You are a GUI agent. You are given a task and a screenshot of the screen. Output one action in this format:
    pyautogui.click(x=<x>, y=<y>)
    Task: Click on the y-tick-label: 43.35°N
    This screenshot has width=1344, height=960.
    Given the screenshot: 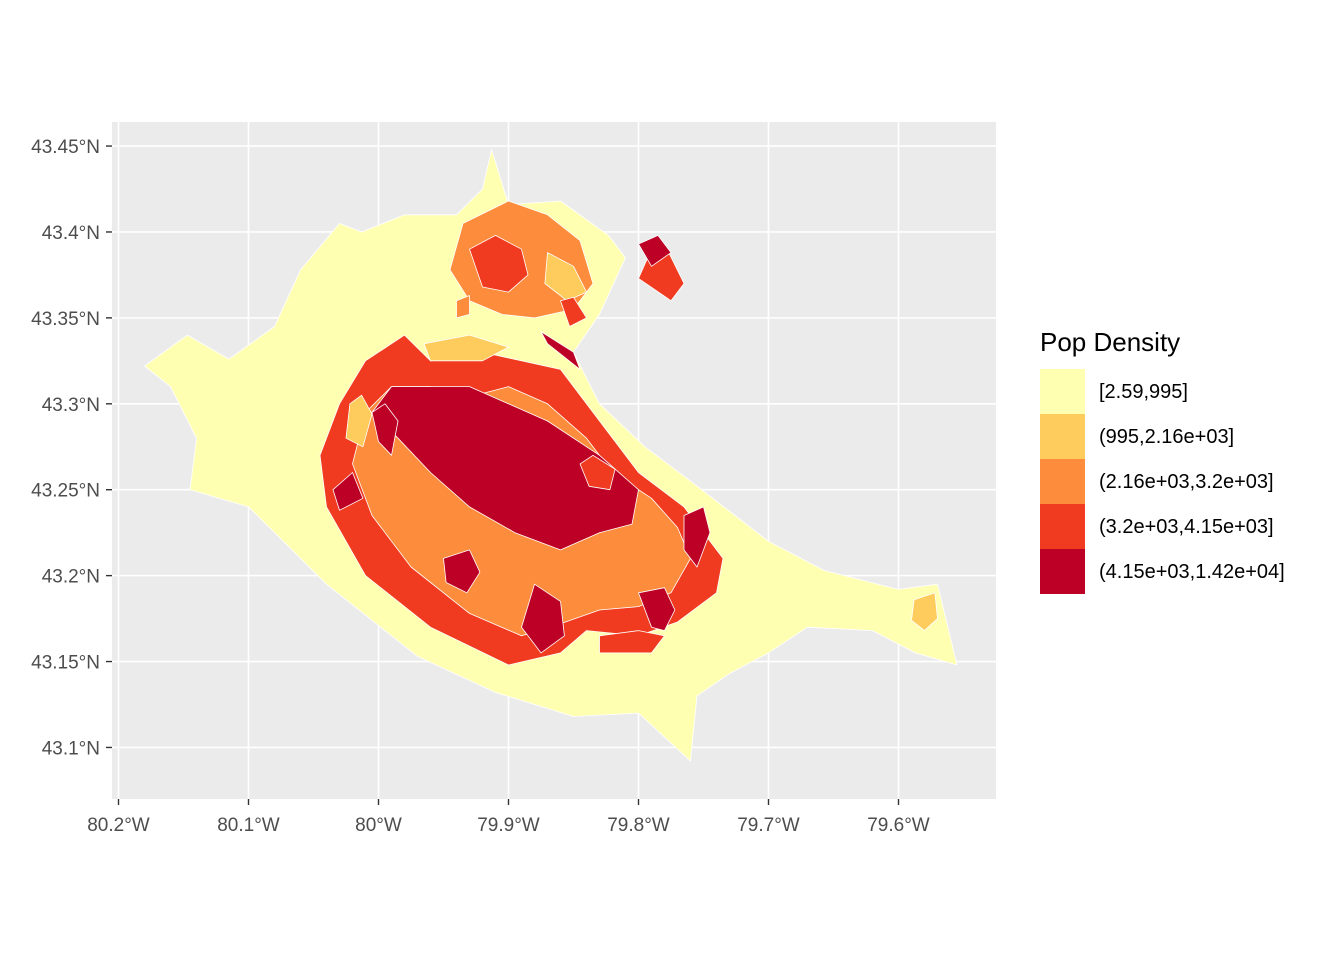 What is the action you would take?
    pyautogui.click(x=65, y=319)
    